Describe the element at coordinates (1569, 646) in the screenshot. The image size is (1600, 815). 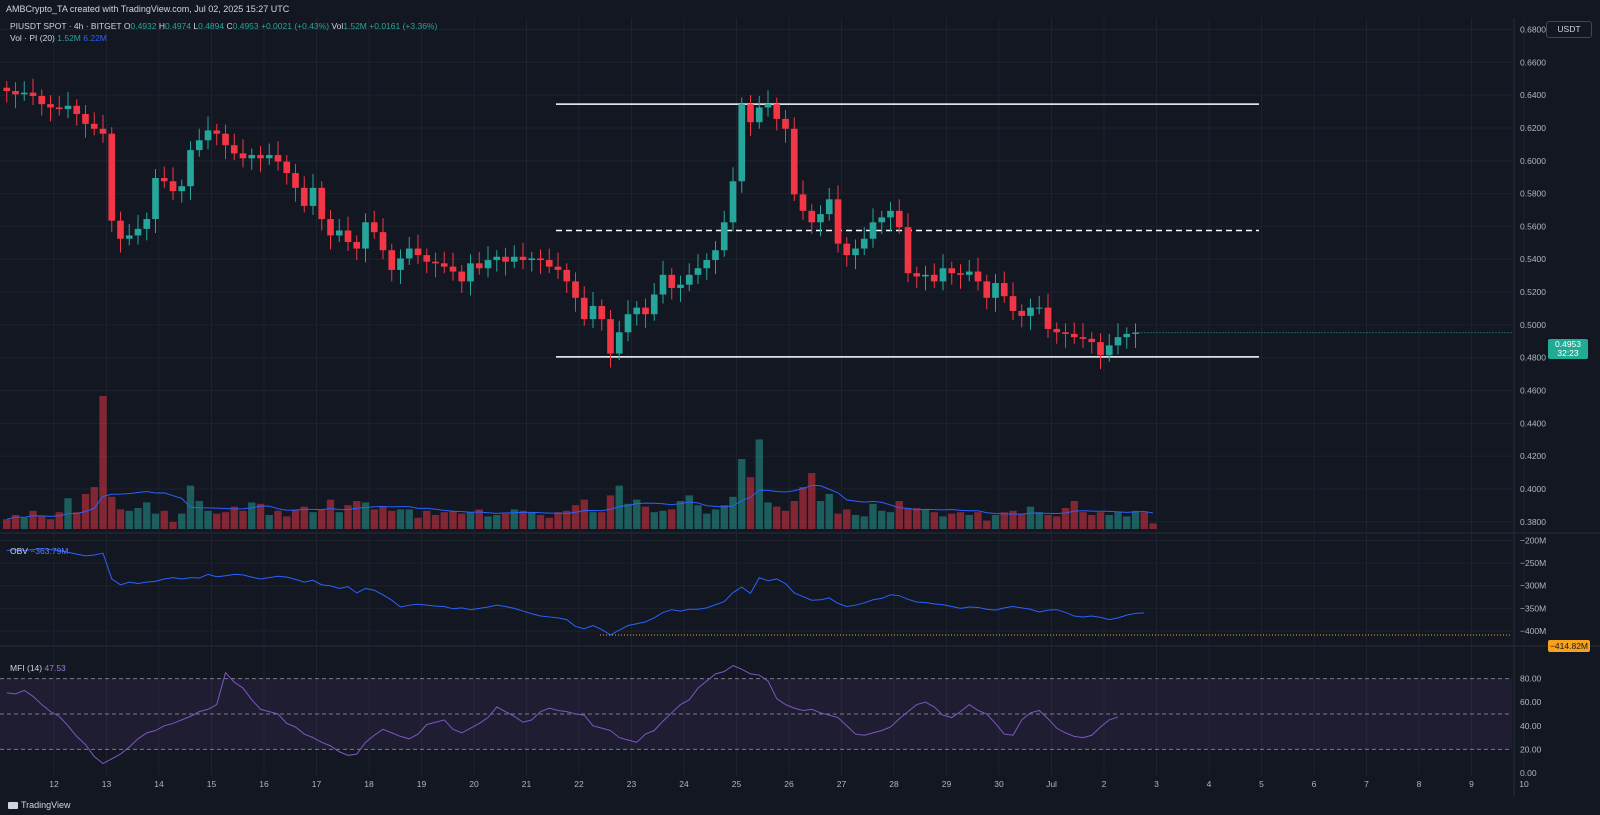
I see `obv-price-badge: −414.82M` at that location.